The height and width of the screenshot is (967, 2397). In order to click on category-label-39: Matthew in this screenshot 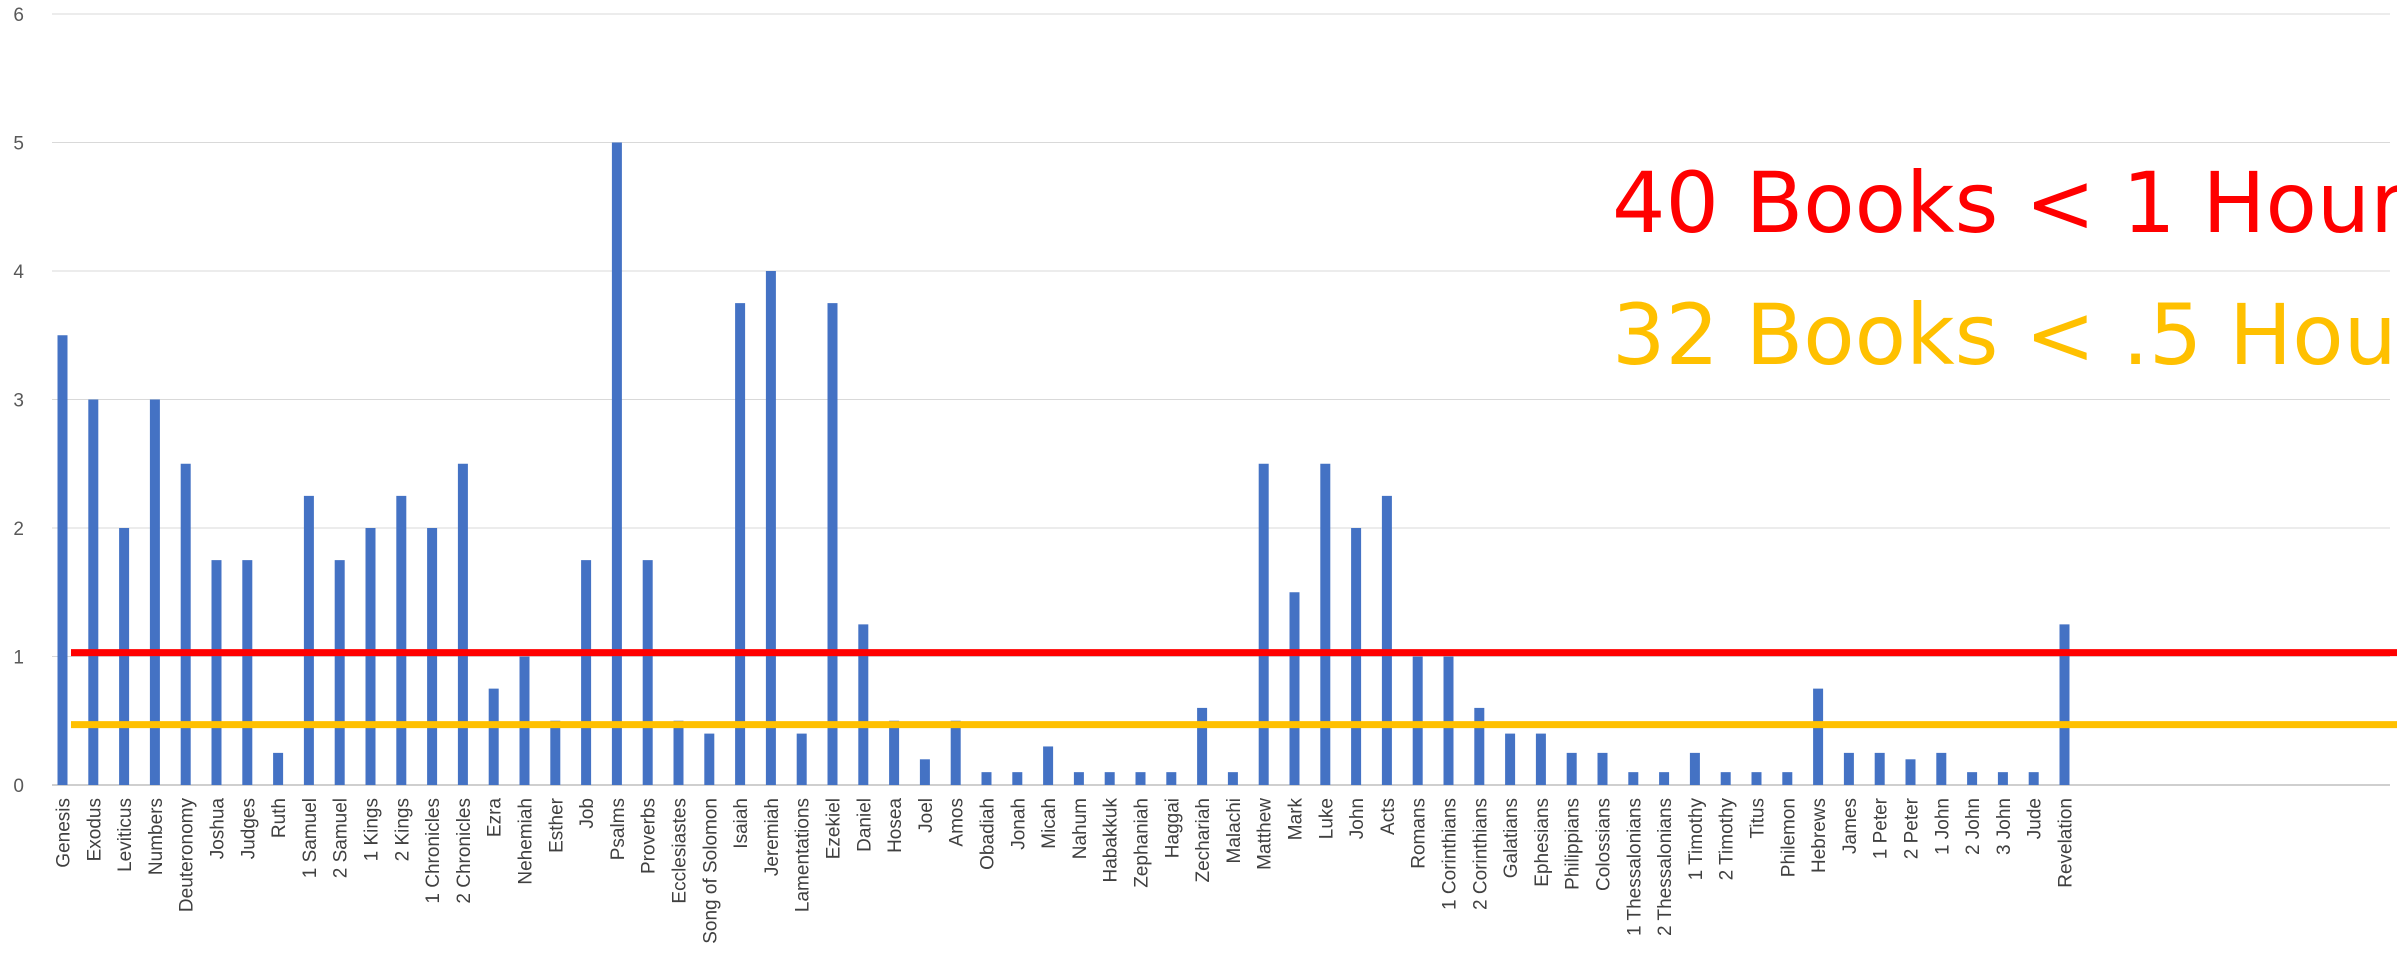, I will do `click(1265, 834)`.